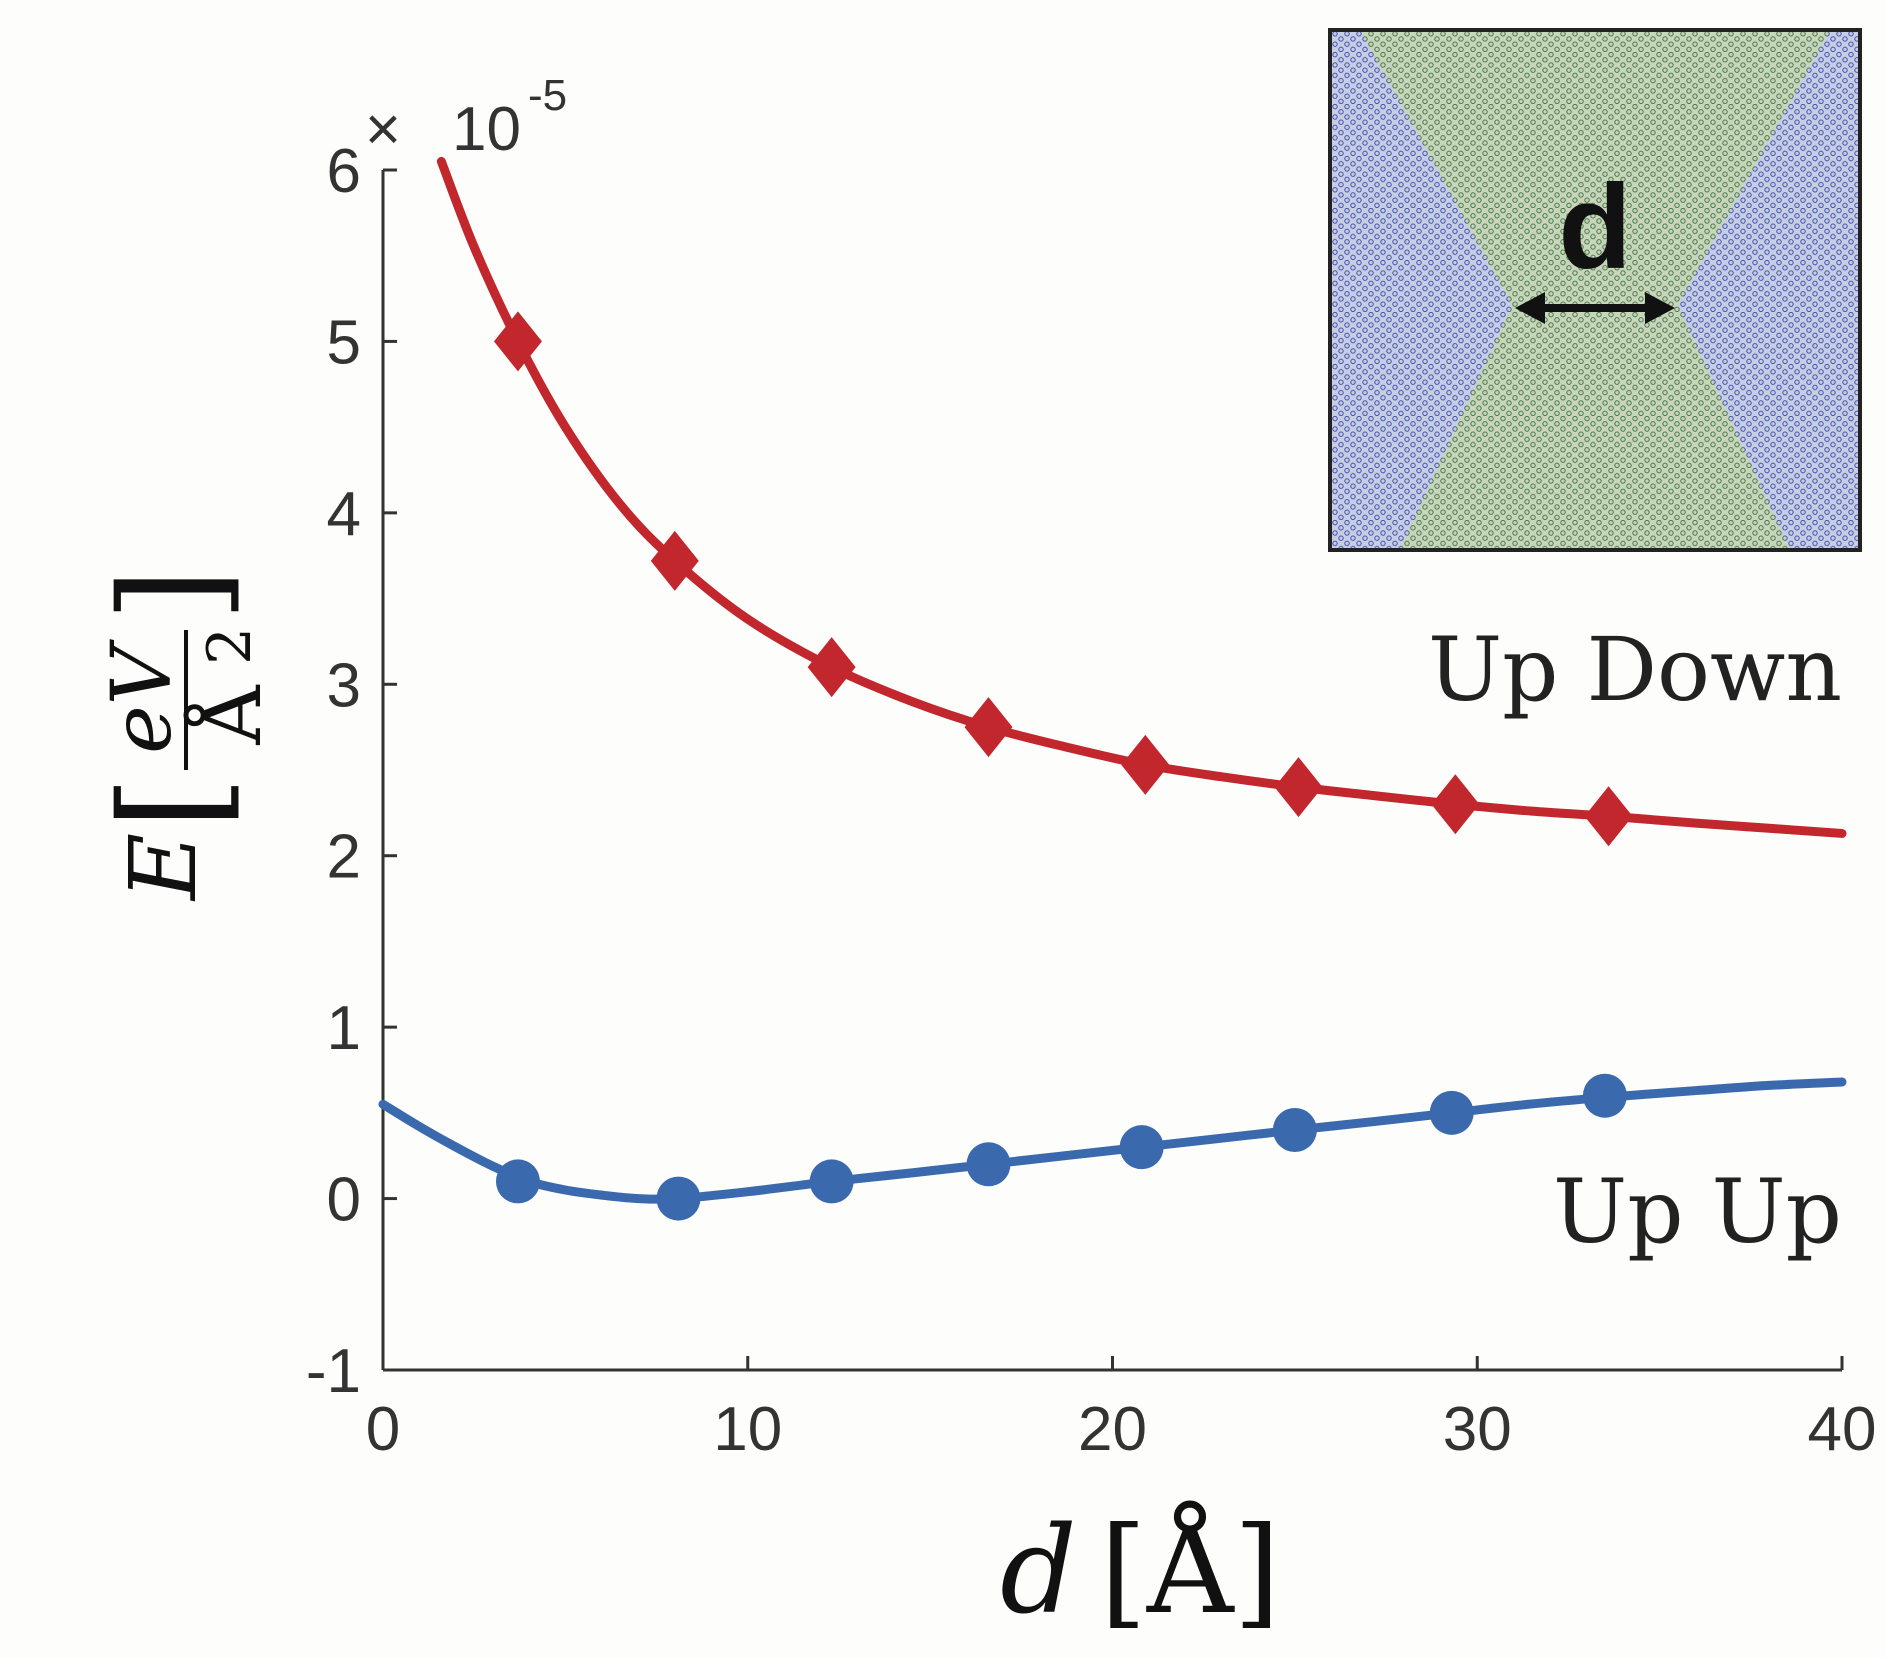 The image size is (1886, 1658). Describe the element at coordinates (1477, 1429) in the screenshot. I see `x-tick-label: 30` at that location.